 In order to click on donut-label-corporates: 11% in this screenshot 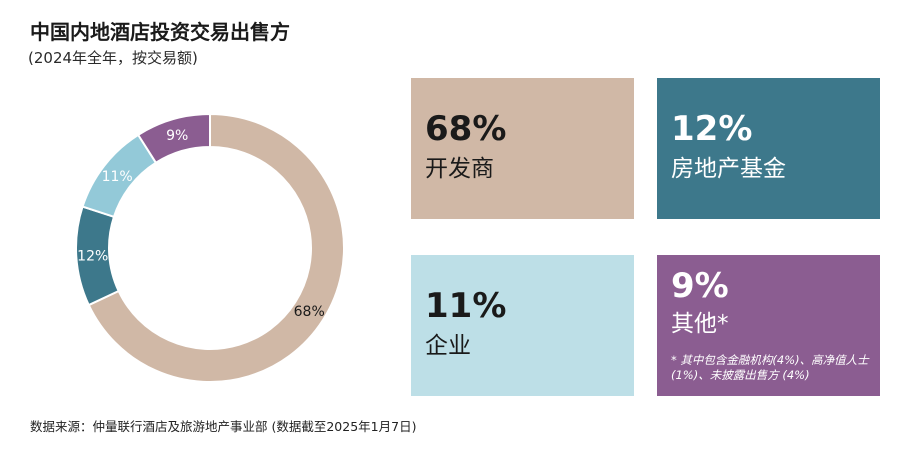, I will do `click(117, 177)`.